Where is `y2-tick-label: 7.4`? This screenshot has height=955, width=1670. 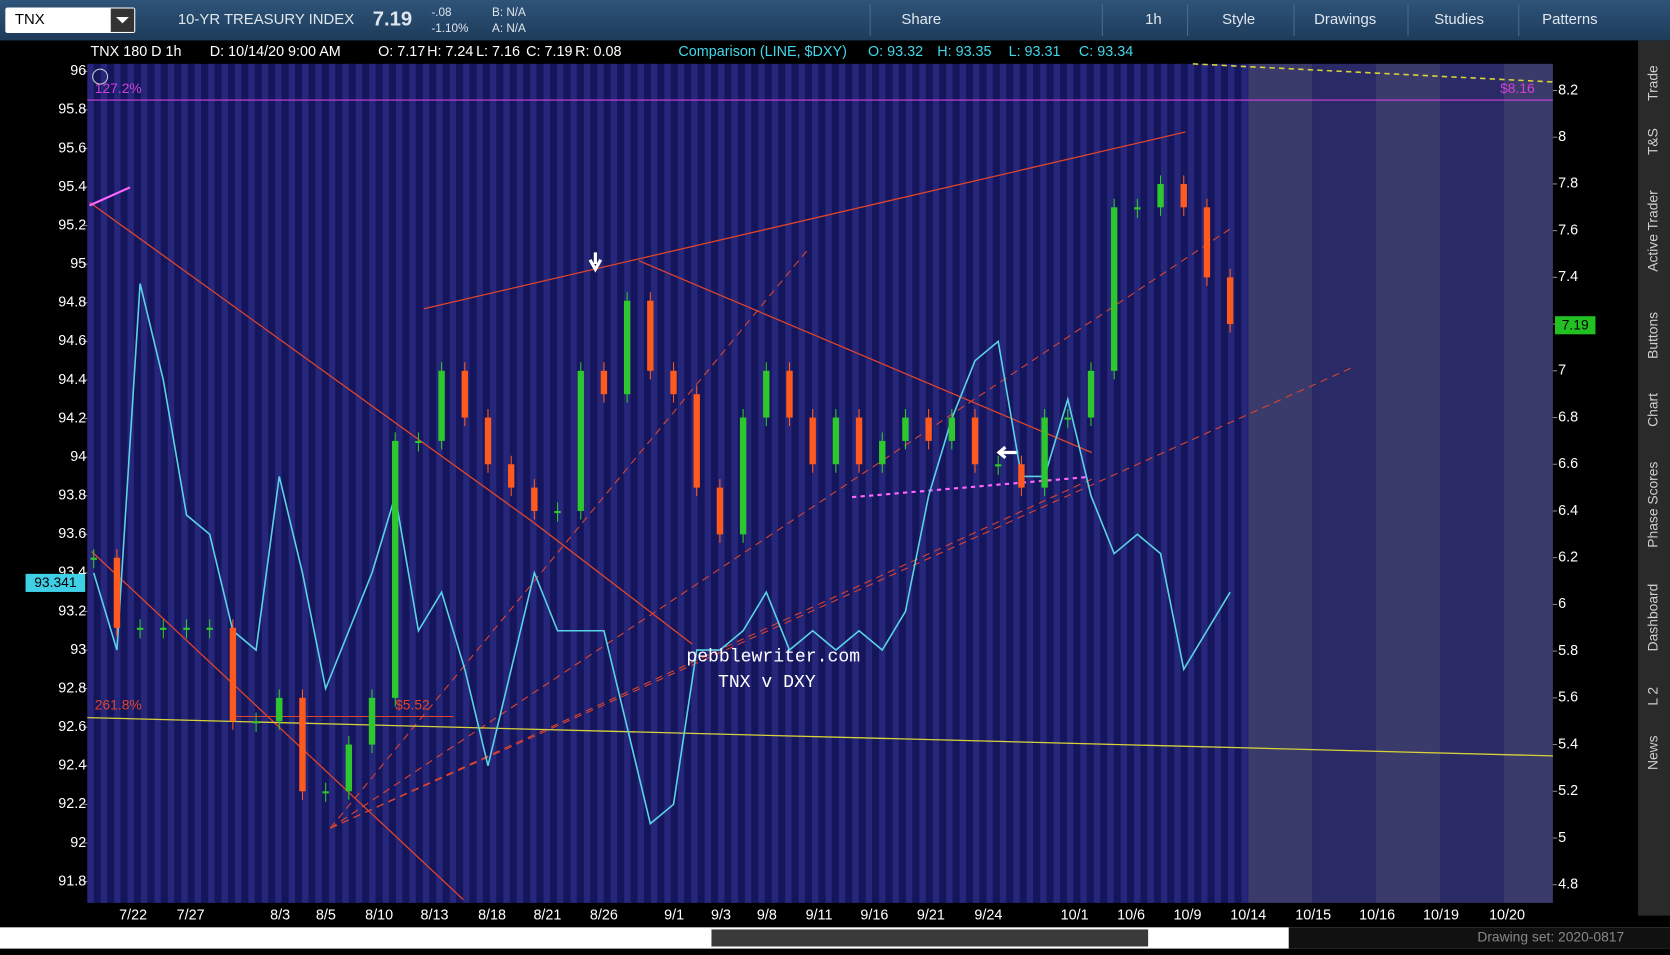
y2-tick-label: 7.4 is located at coordinates (1568, 277).